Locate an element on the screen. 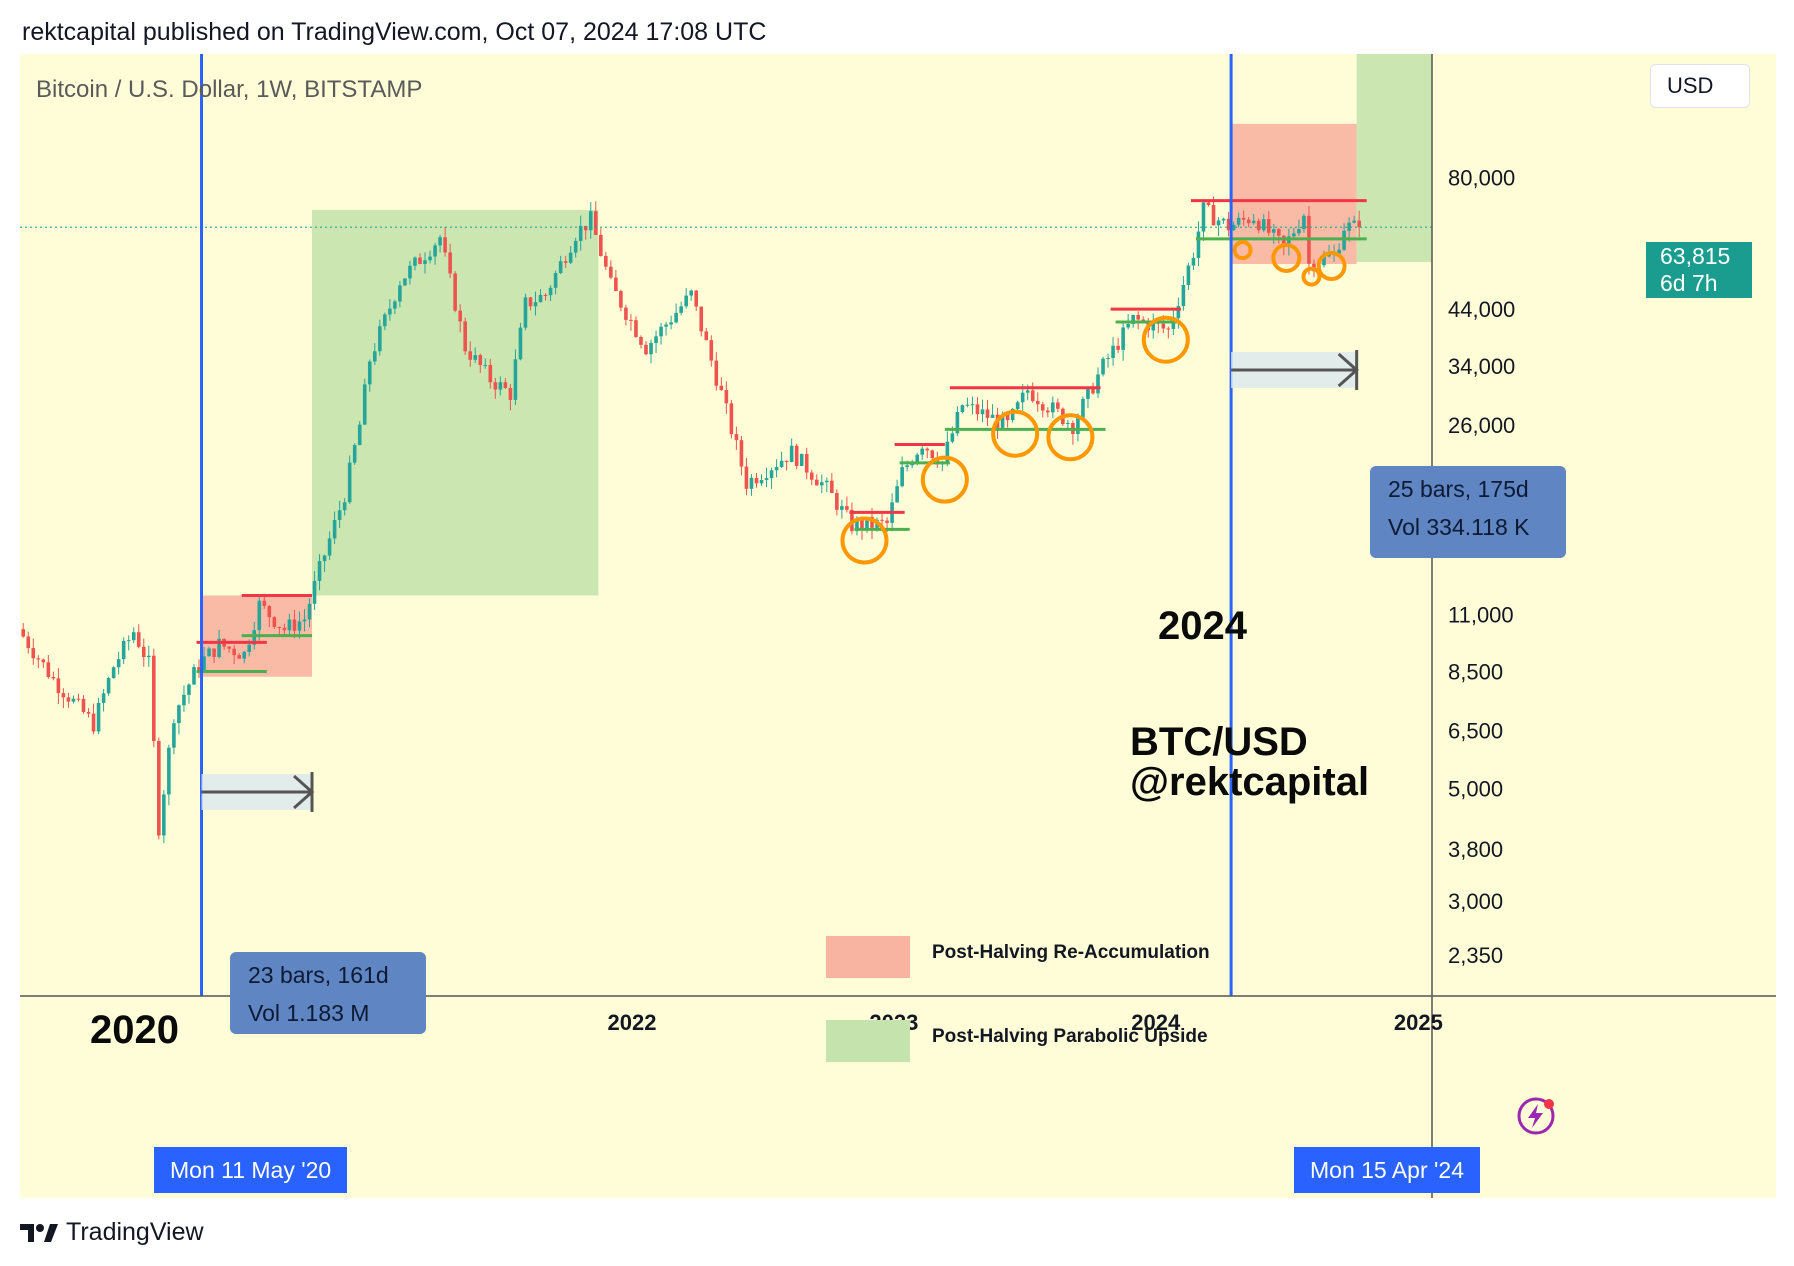 The height and width of the screenshot is (1266, 1794). y-tick-label: 11,000 is located at coordinates (1481, 615).